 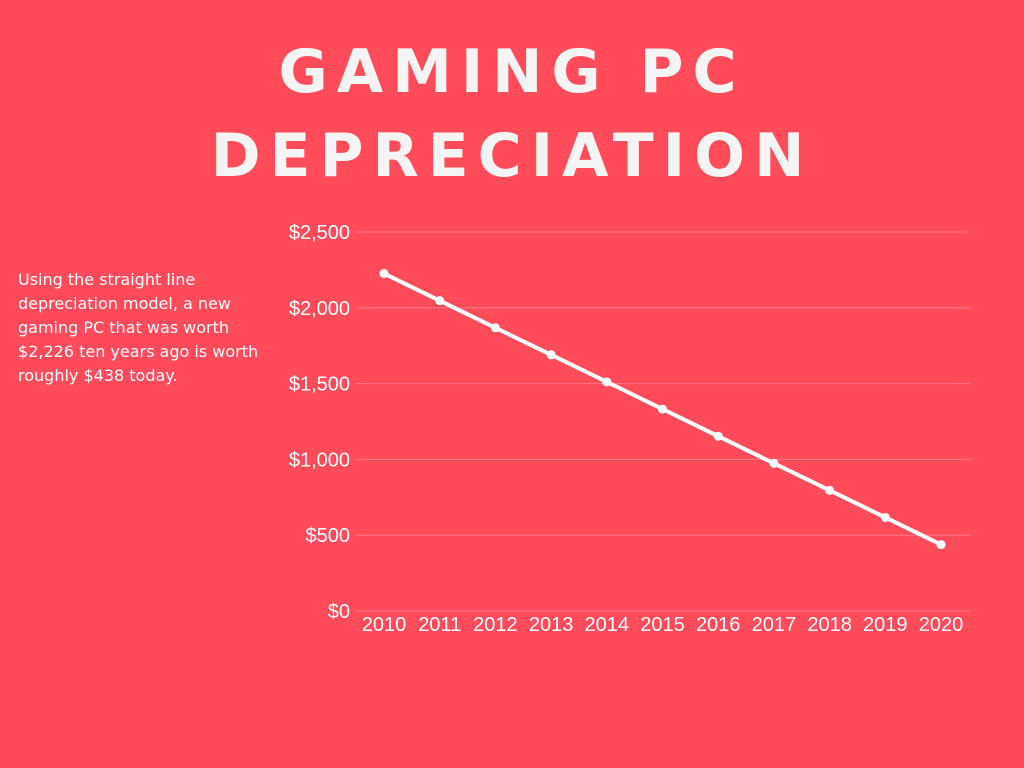 What do you see at coordinates (319, 460) in the screenshot?
I see `y-tick-label: $1,000` at bounding box center [319, 460].